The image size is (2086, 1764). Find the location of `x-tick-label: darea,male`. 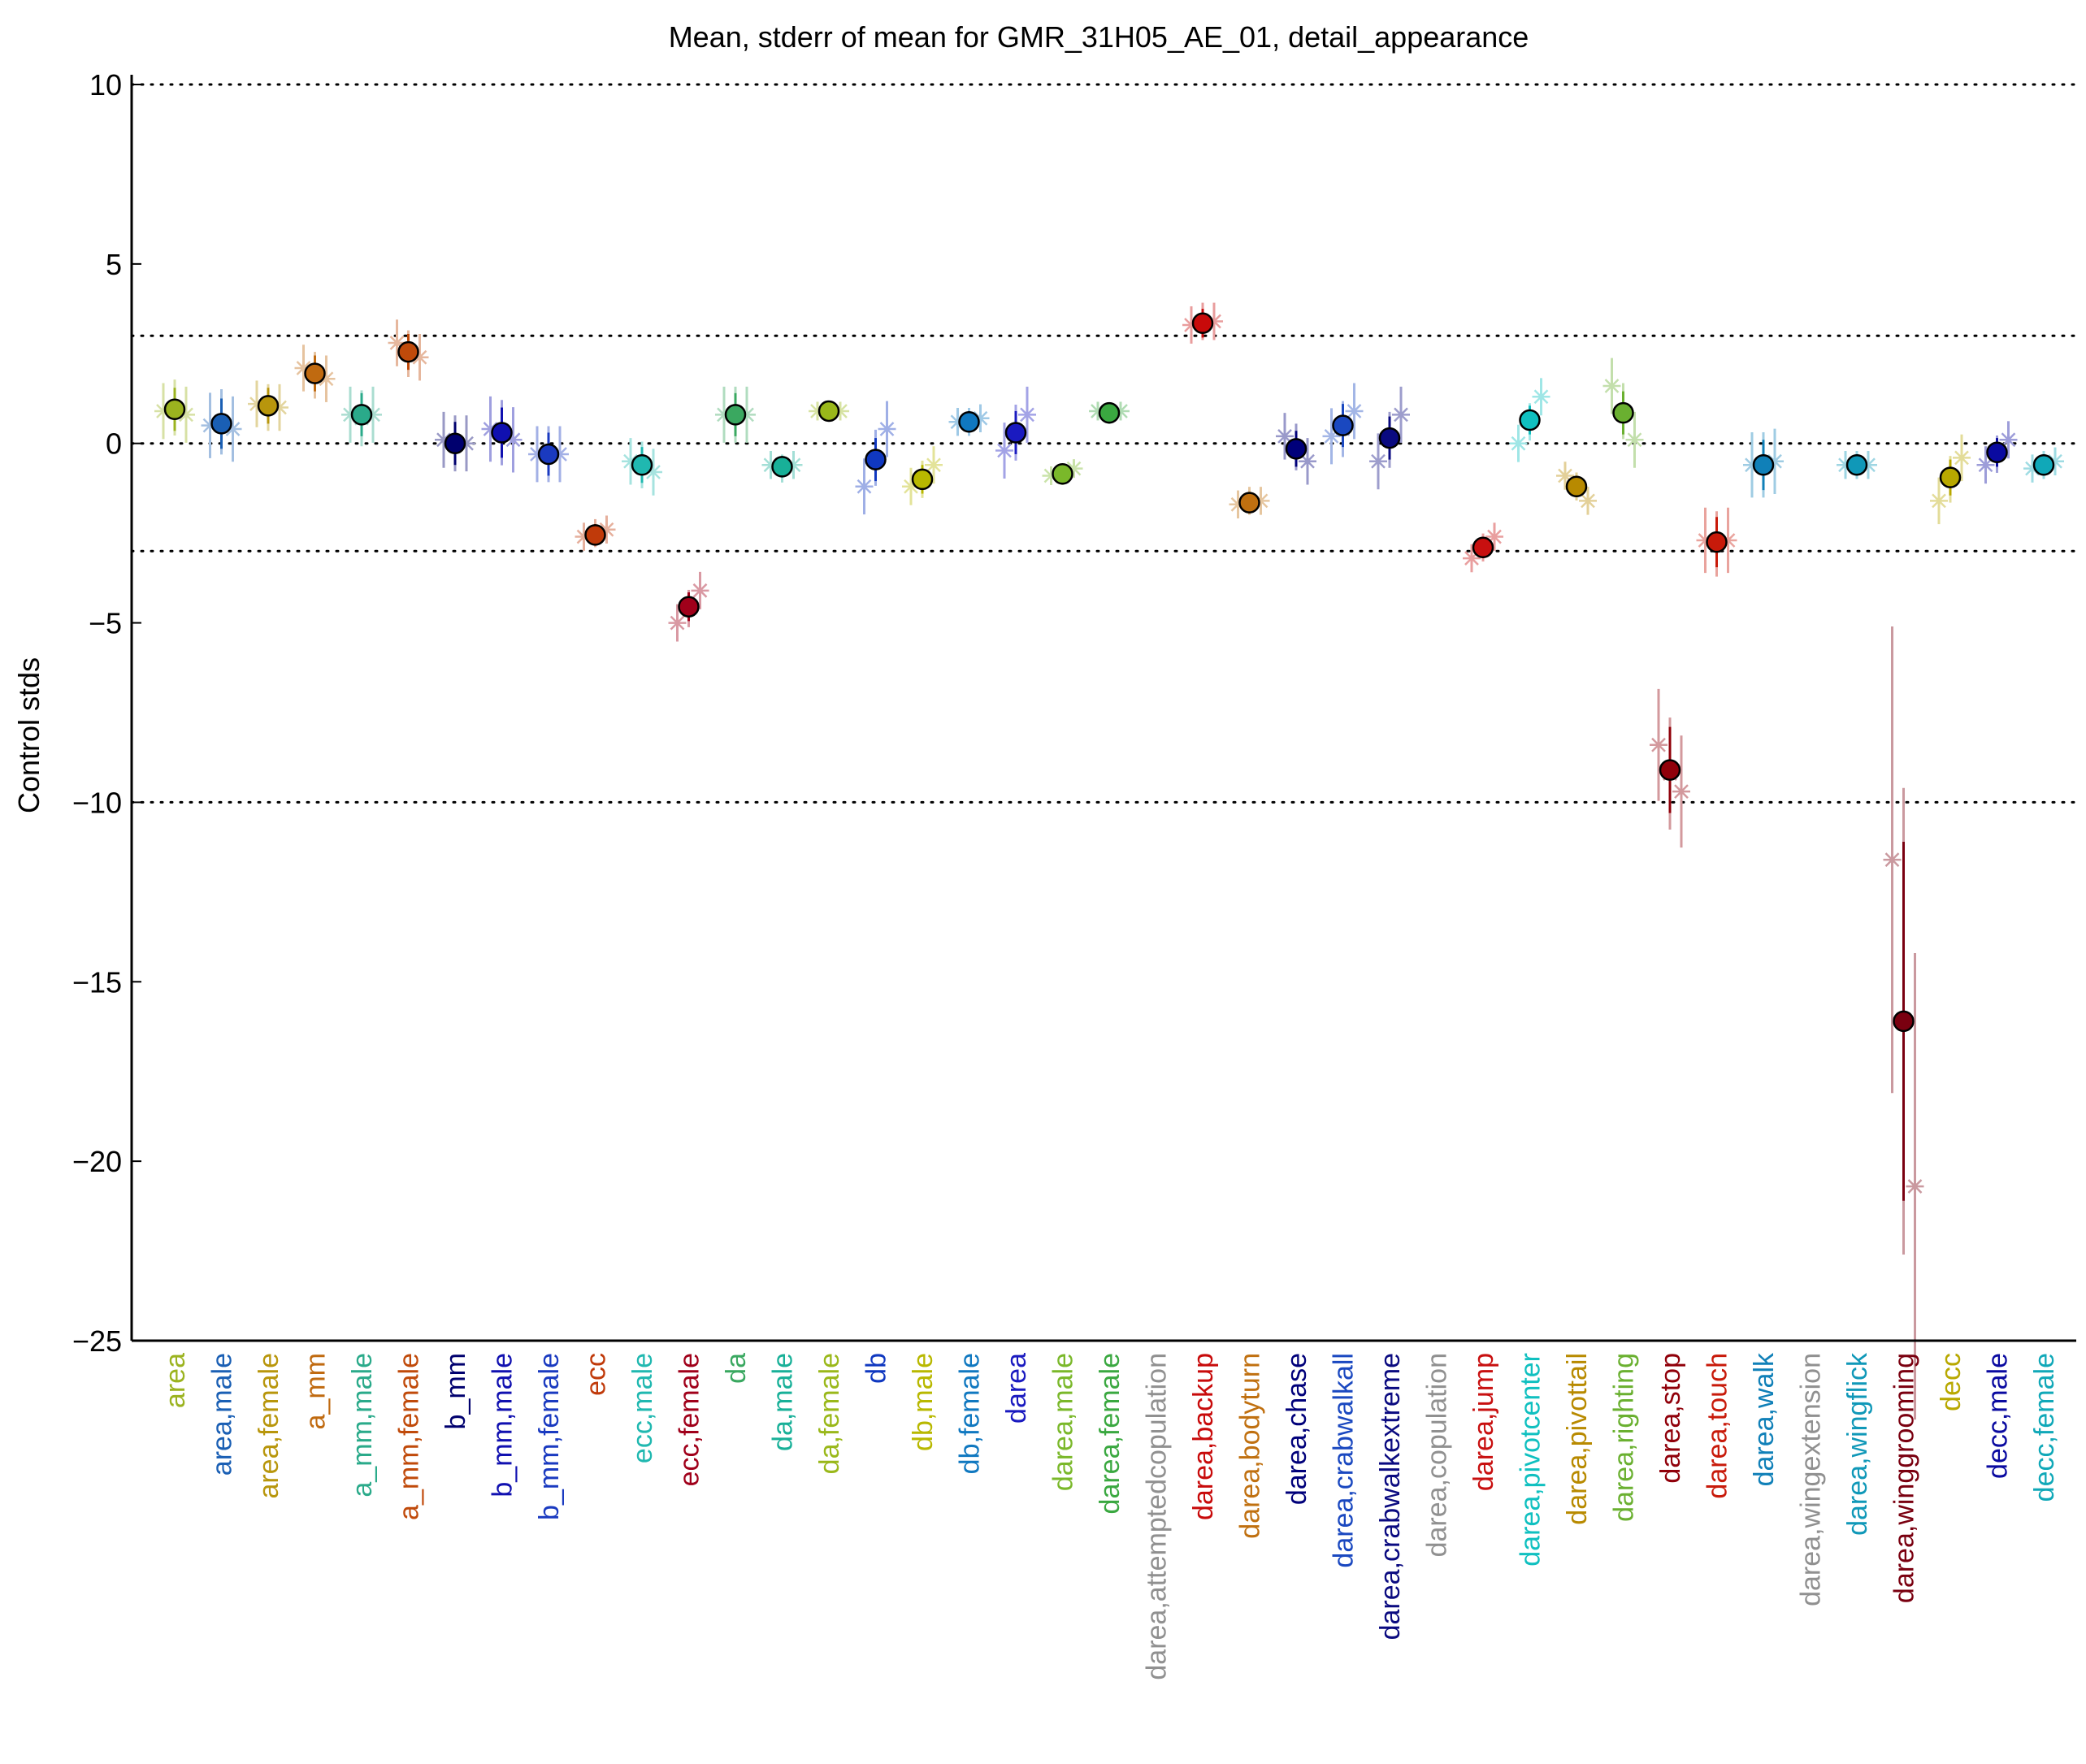

x-tick-label: darea,male is located at coordinates (1063, 1422).